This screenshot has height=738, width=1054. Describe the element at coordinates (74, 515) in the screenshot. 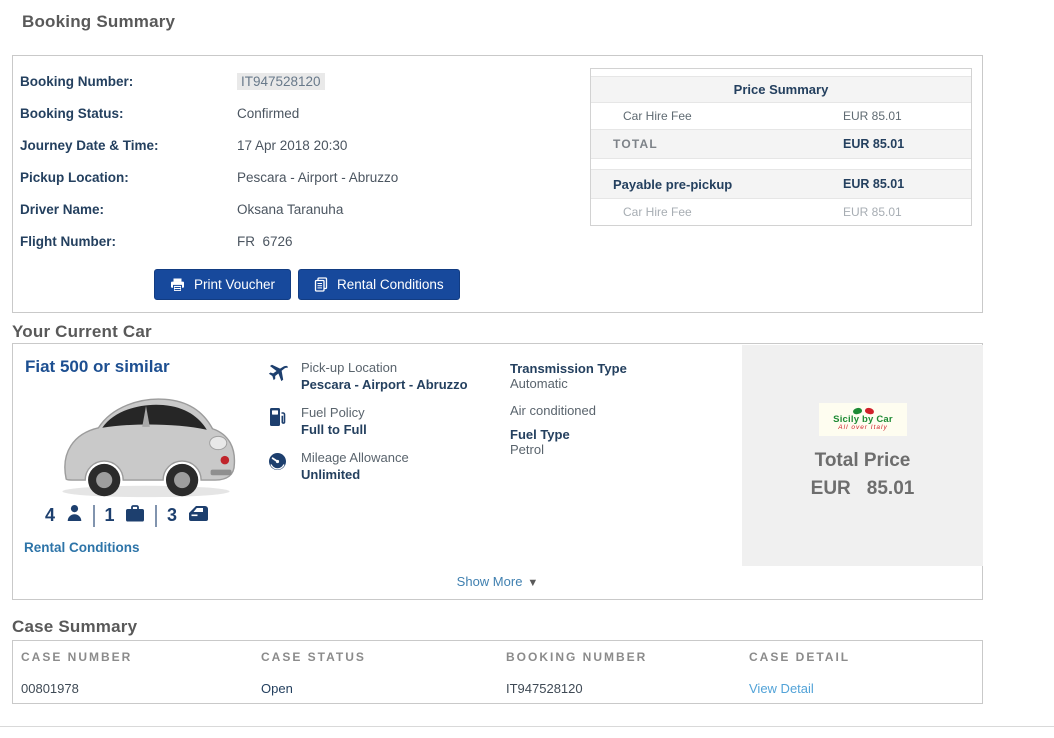

I see `person-icon` at that location.